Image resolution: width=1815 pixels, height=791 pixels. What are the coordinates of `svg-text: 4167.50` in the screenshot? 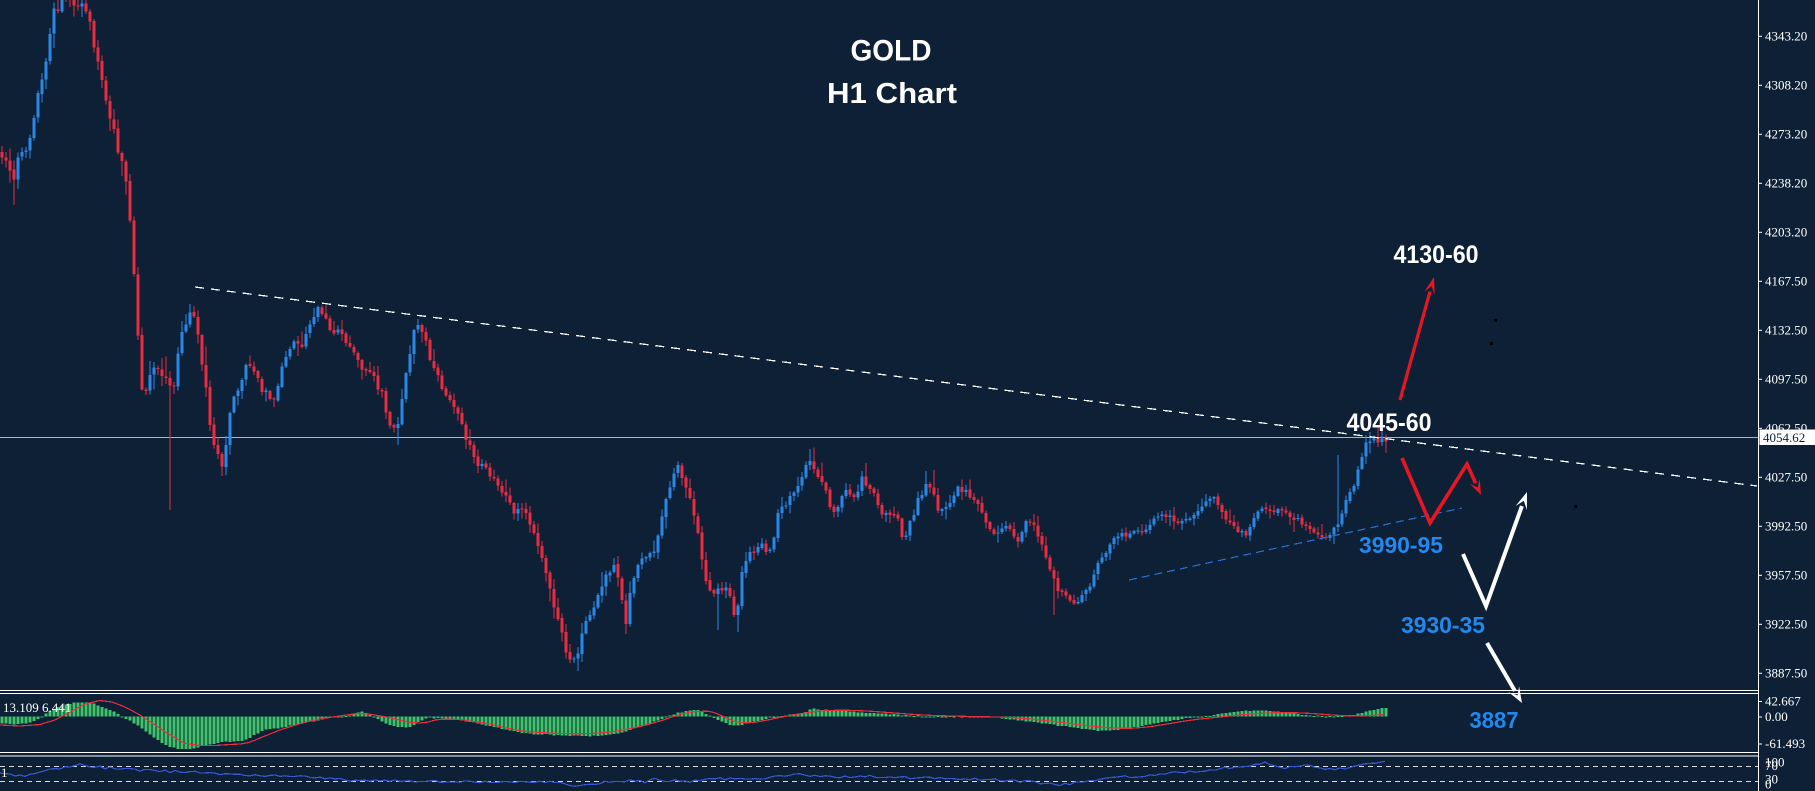 It's located at (1786, 281).